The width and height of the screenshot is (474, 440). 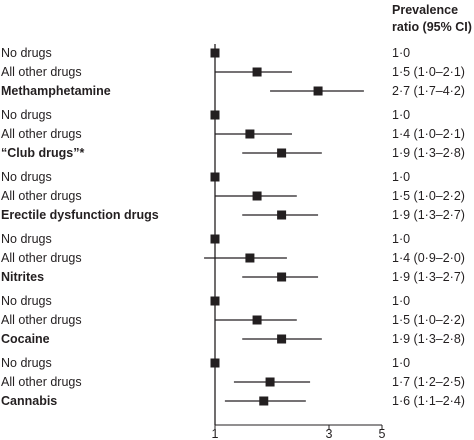 What do you see at coordinates (428, 401) in the screenshot?
I see `ci-value: 1·6 (1·1–2·4)` at bounding box center [428, 401].